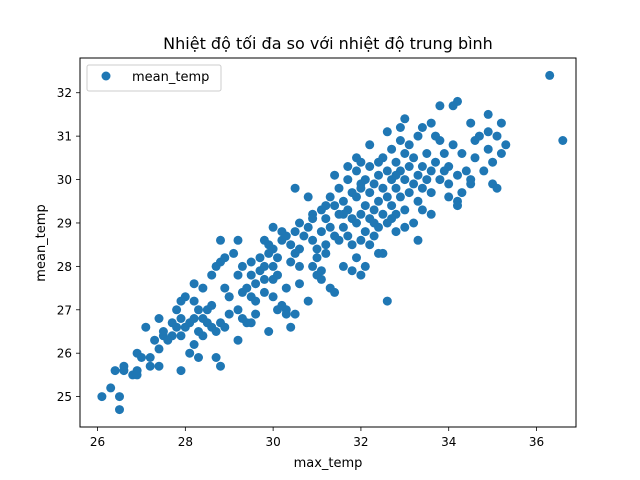 Image resolution: width=640 pixels, height=480 pixels. What do you see at coordinates (68, 245) in the screenshot?
I see `y-axis: 25 26 27 28 29 30 31 32` at bounding box center [68, 245].